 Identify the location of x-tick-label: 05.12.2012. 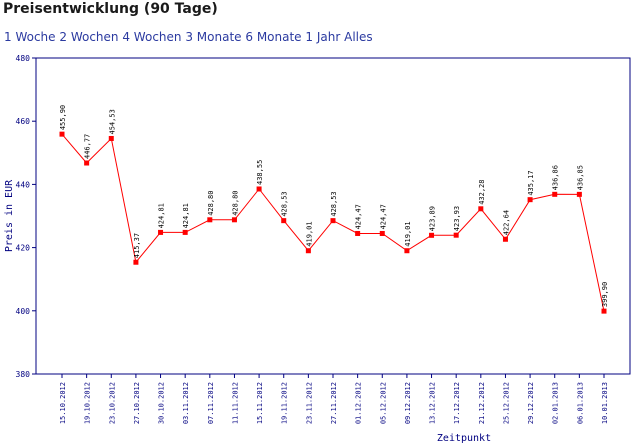
(383, 403).